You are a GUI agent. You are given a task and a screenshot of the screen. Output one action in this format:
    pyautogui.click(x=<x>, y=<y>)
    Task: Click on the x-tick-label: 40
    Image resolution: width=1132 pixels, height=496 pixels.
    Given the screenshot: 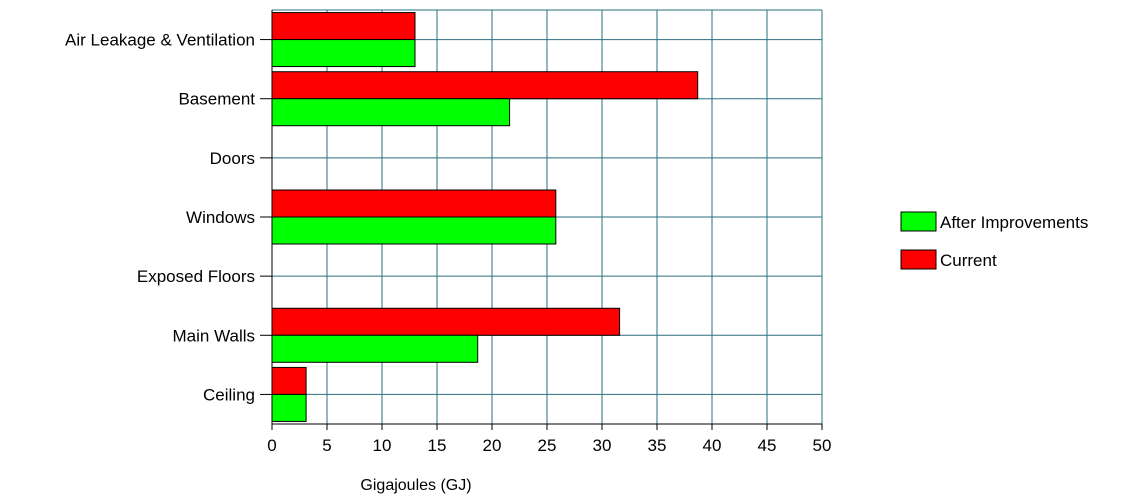 What is the action you would take?
    pyautogui.click(x=712, y=445)
    